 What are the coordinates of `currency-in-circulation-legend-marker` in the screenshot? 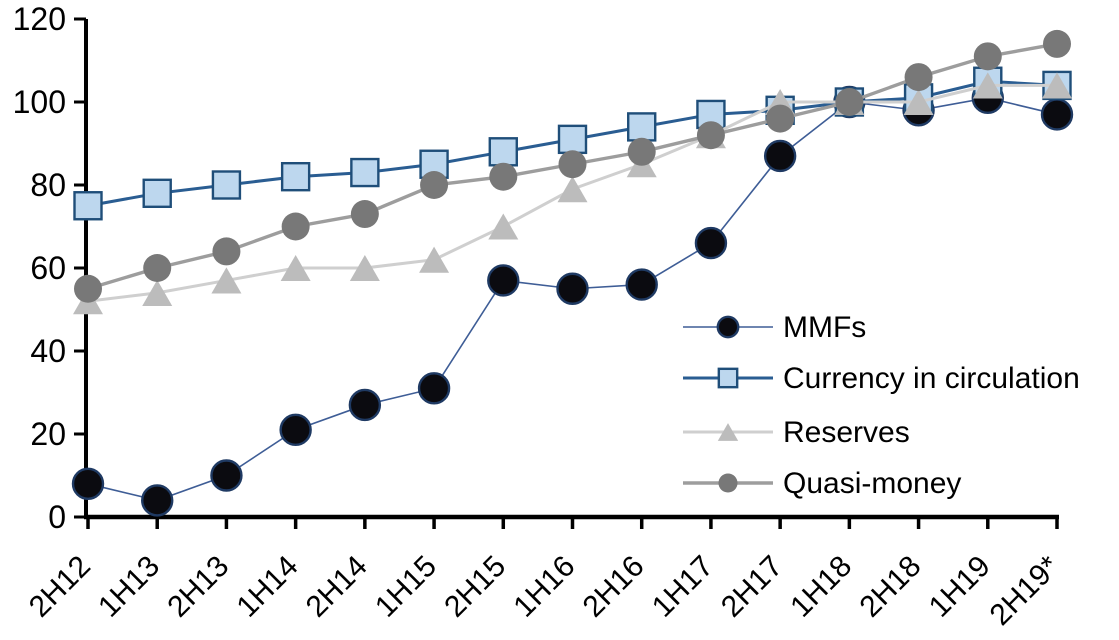 It's located at (728, 378).